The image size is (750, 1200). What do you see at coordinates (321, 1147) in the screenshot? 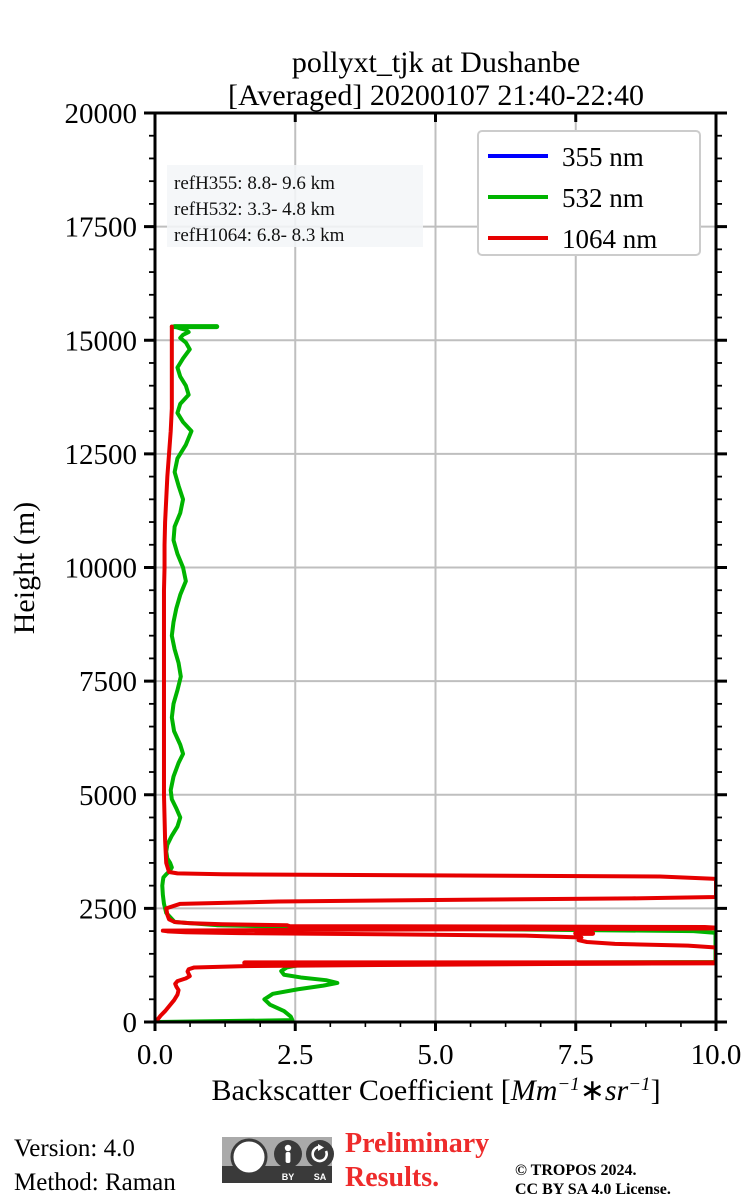
I see `sa-arrowhead` at bounding box center [321, 1147].